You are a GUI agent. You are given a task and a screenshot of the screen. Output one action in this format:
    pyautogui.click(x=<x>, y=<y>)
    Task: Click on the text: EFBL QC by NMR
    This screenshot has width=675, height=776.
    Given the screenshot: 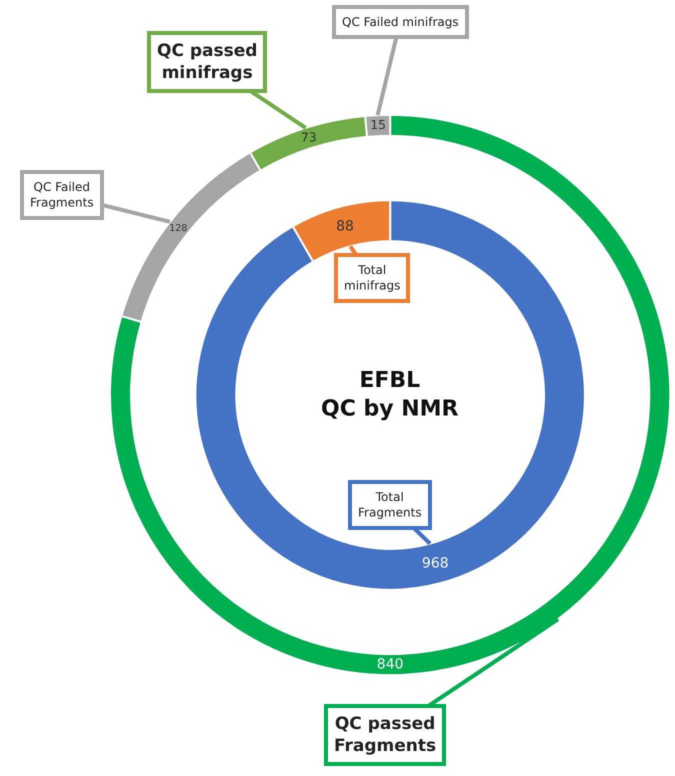 What is the action you would take?
    pyautogui.click(x=390, y=395)
    